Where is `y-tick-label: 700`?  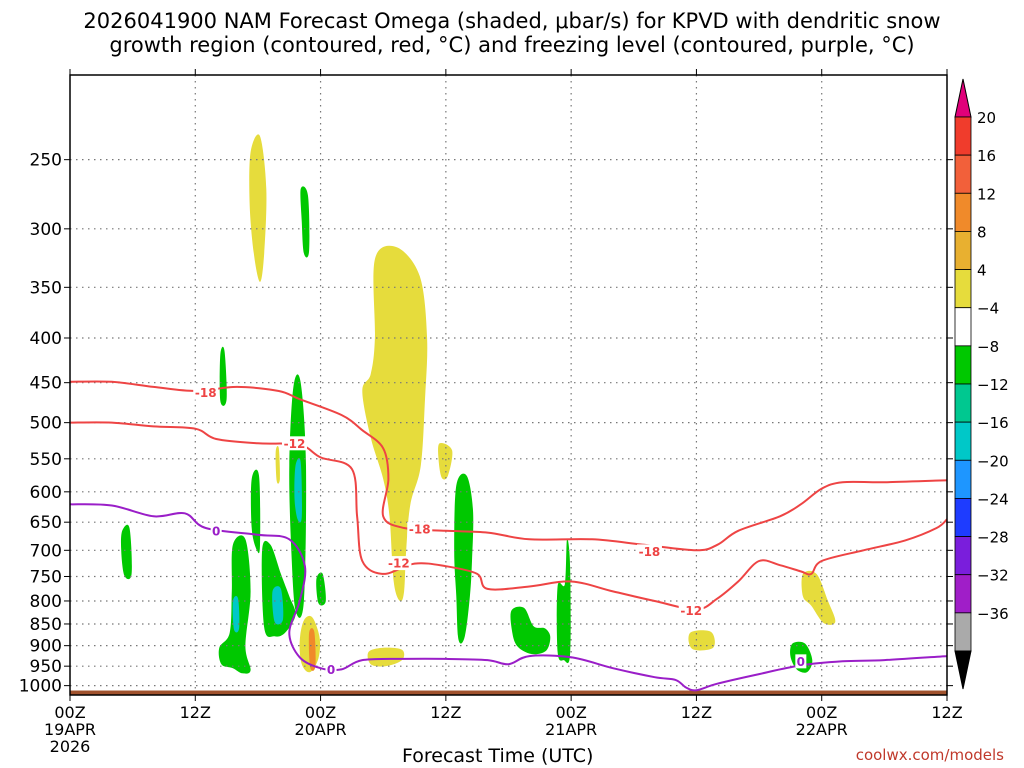
y-tick-label: 700 is located at coordinates (46, 551).